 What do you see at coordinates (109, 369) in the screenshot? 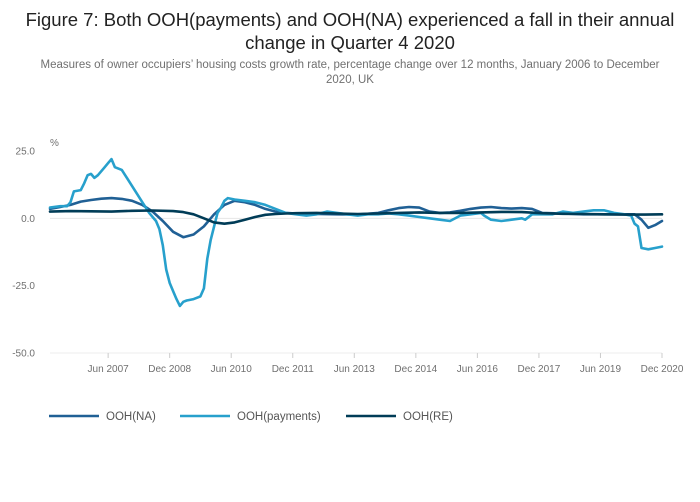
I see `x-tick-label: Jun 2007` at bounding box center [109, 369].